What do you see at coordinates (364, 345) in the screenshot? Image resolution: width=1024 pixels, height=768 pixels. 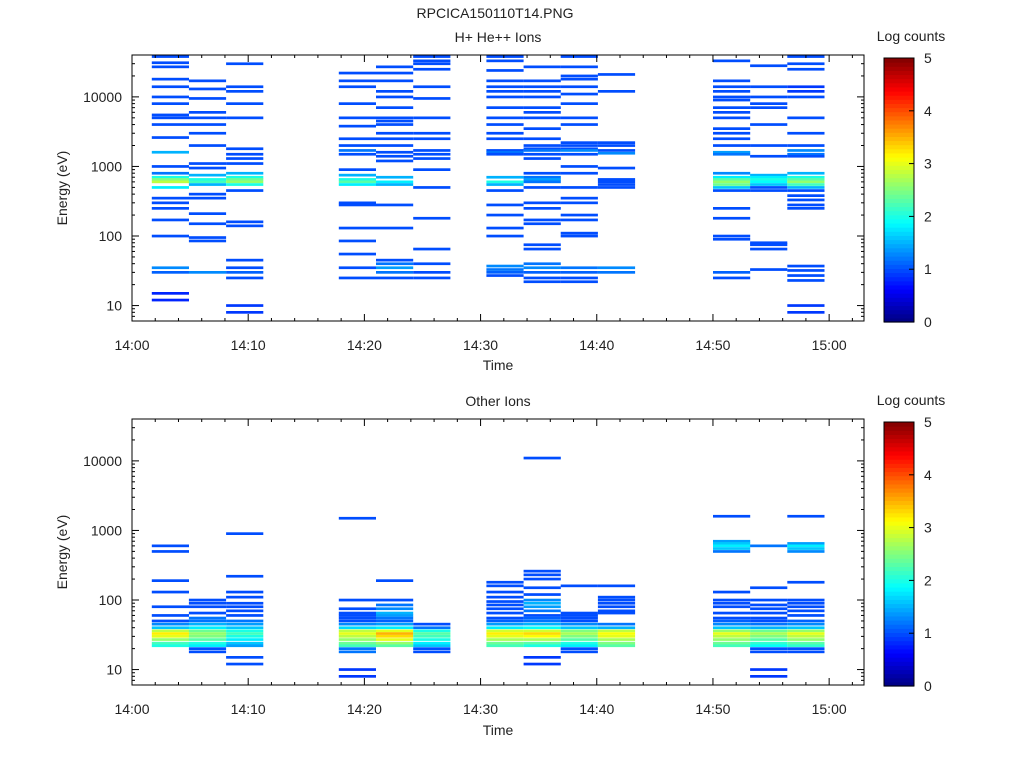 I see `x-tick-label: 14:20` at bounding box center [364, 345].